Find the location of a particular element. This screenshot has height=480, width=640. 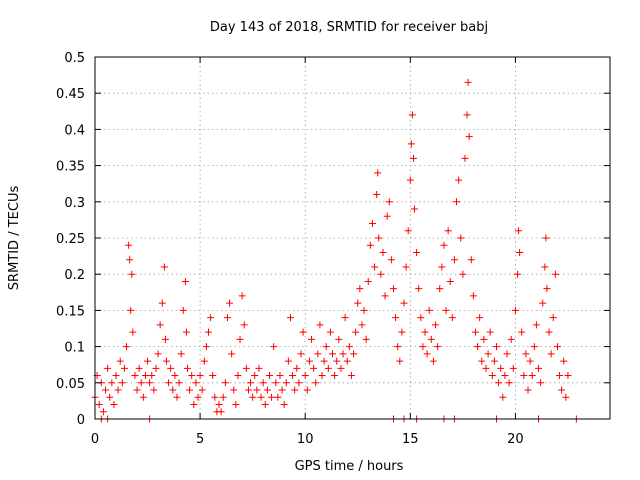

y-axis-label: SRMTID / TECUs is located at coordinates (14, 238).